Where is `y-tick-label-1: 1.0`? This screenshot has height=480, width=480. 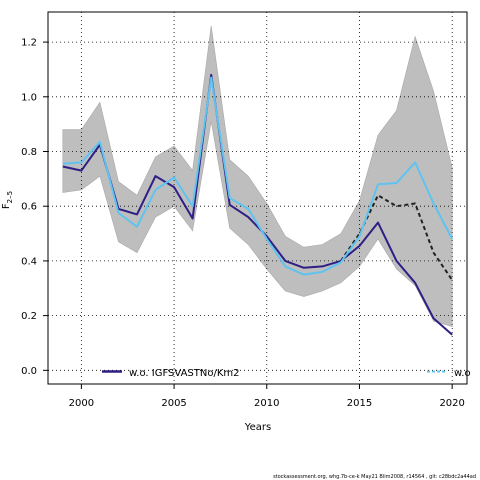
y-tick-label-1: 1.0 is located at coordinates (29, 97).